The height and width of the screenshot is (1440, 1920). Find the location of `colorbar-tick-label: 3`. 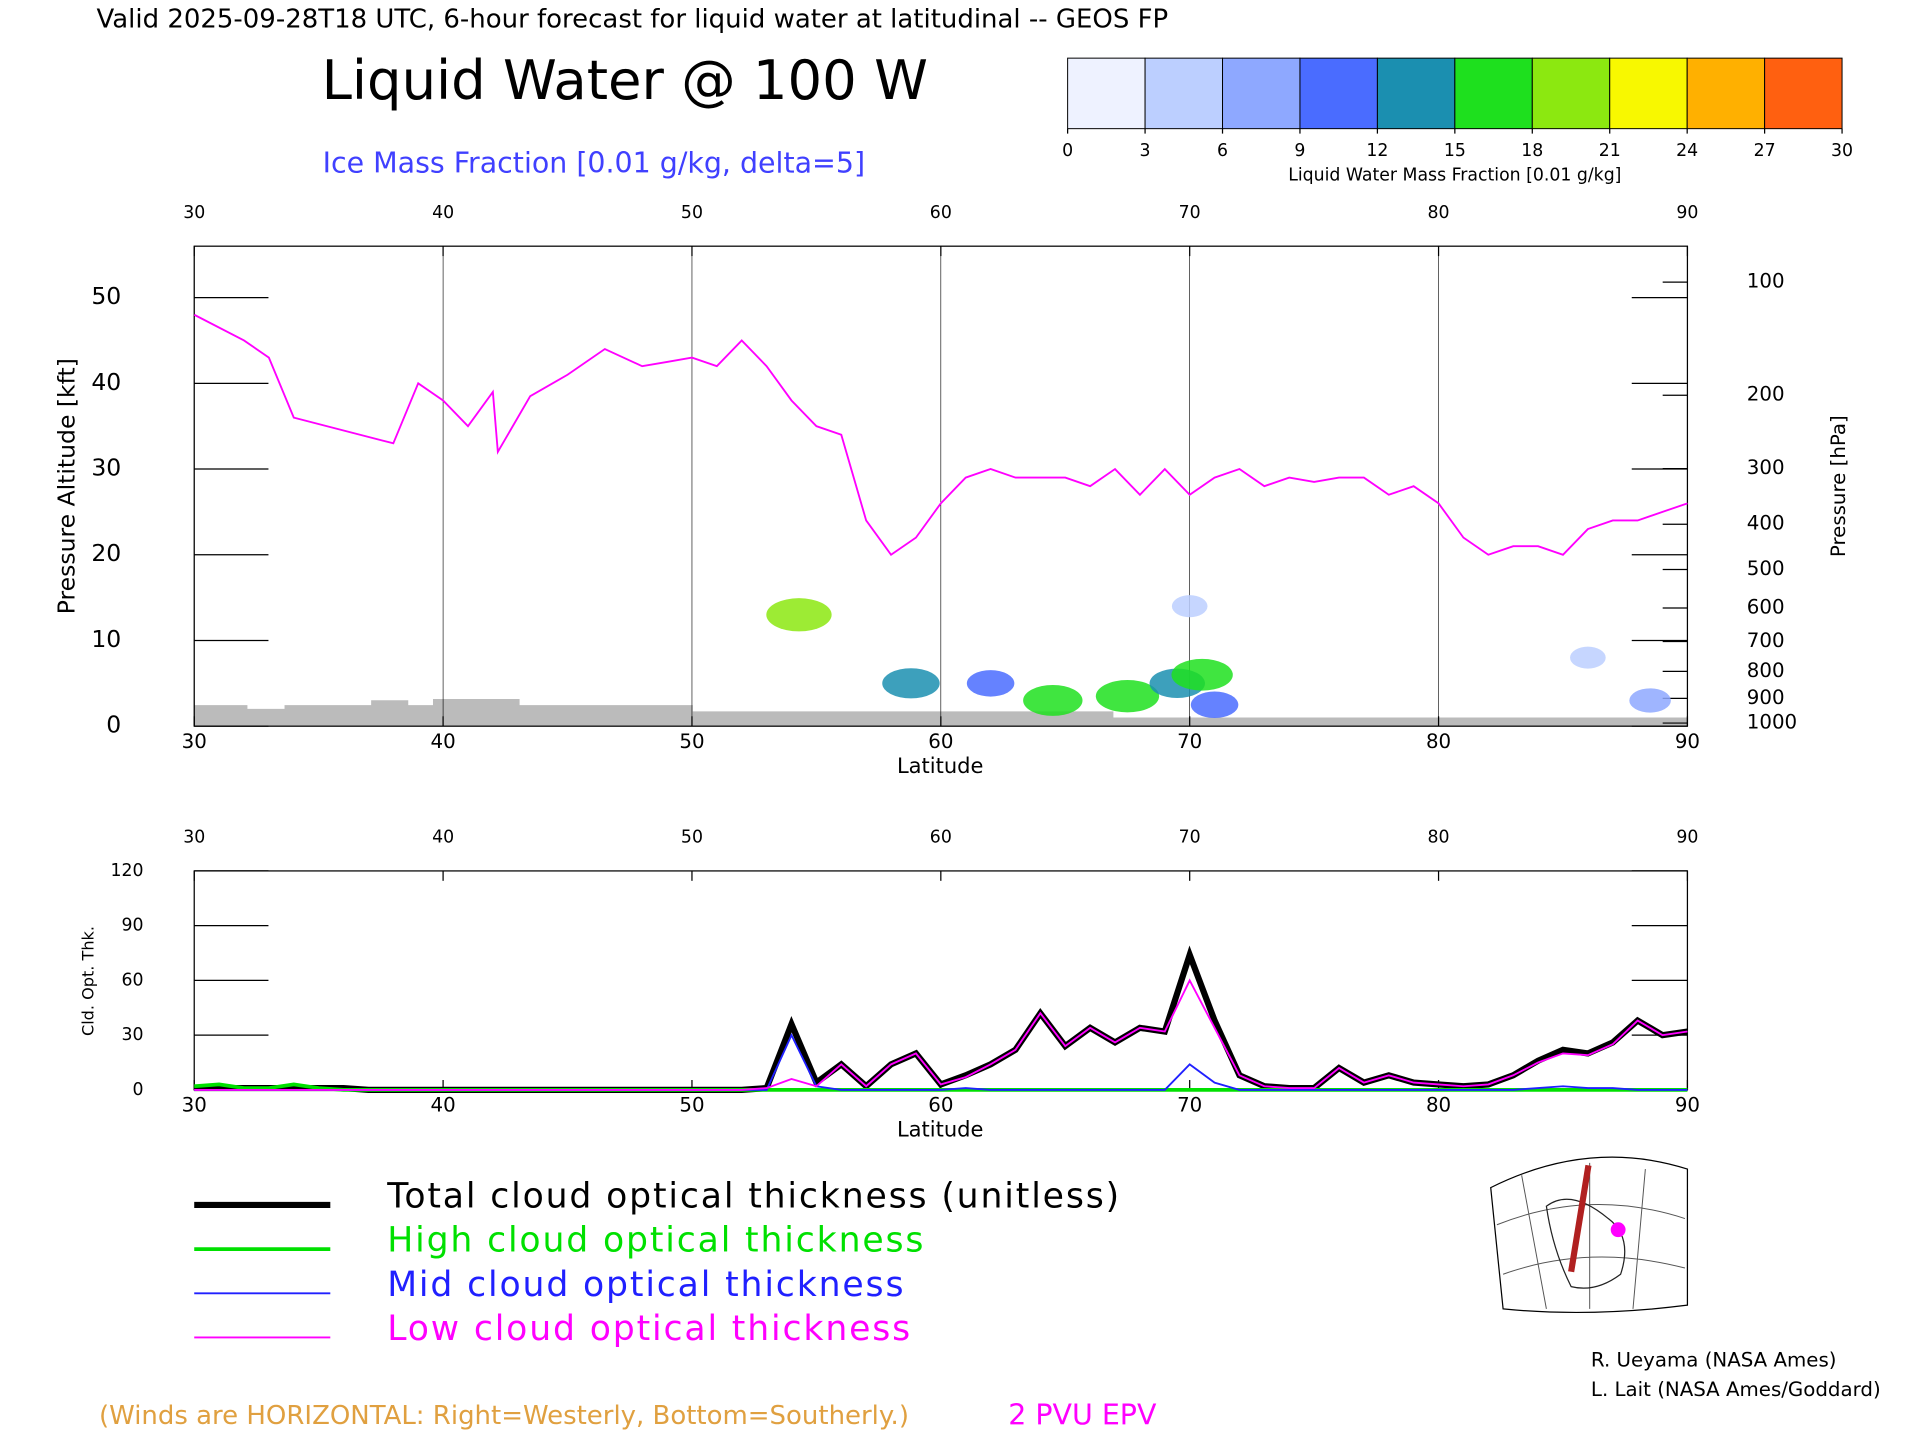

colorbar-tick-label: 3 is located at coordinates (1145, 151).